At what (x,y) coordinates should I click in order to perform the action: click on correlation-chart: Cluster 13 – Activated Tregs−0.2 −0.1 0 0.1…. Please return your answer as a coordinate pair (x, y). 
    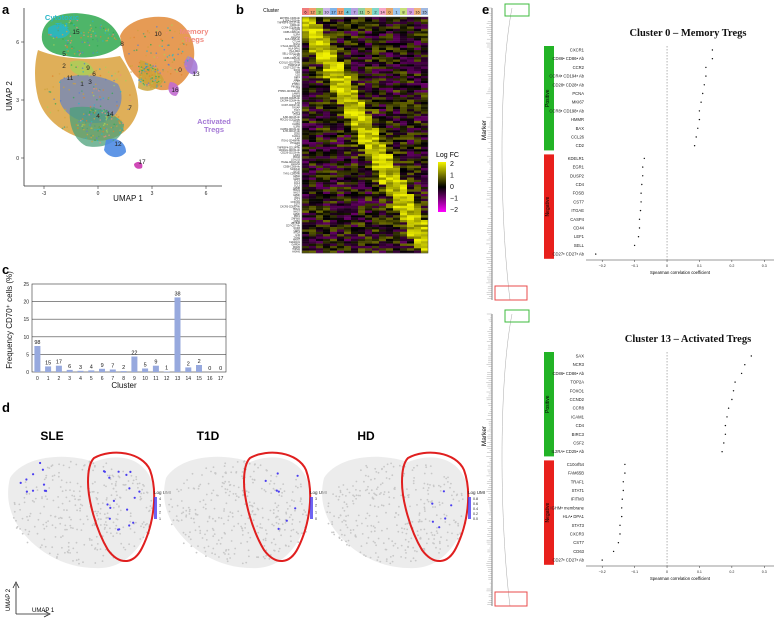
    Looking at the image, I should click on (659, 457).